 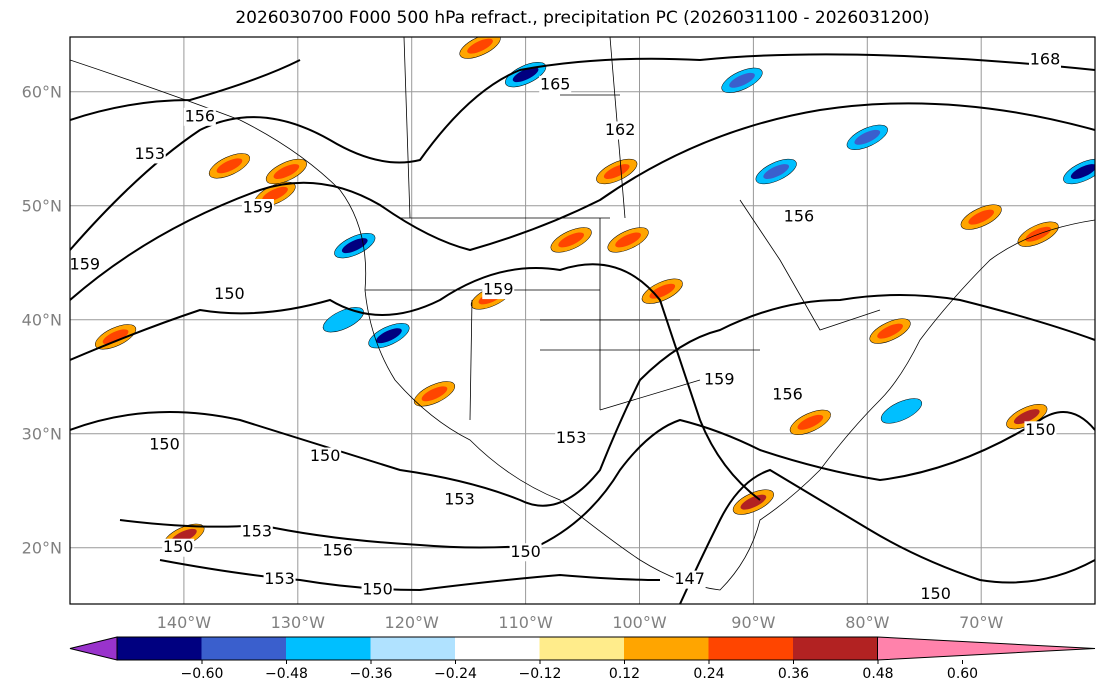 What do you see at coordinates (93, 648) in the screenshot?
I see `colorbar-lower-arrow` at bounding box center [93, 648].